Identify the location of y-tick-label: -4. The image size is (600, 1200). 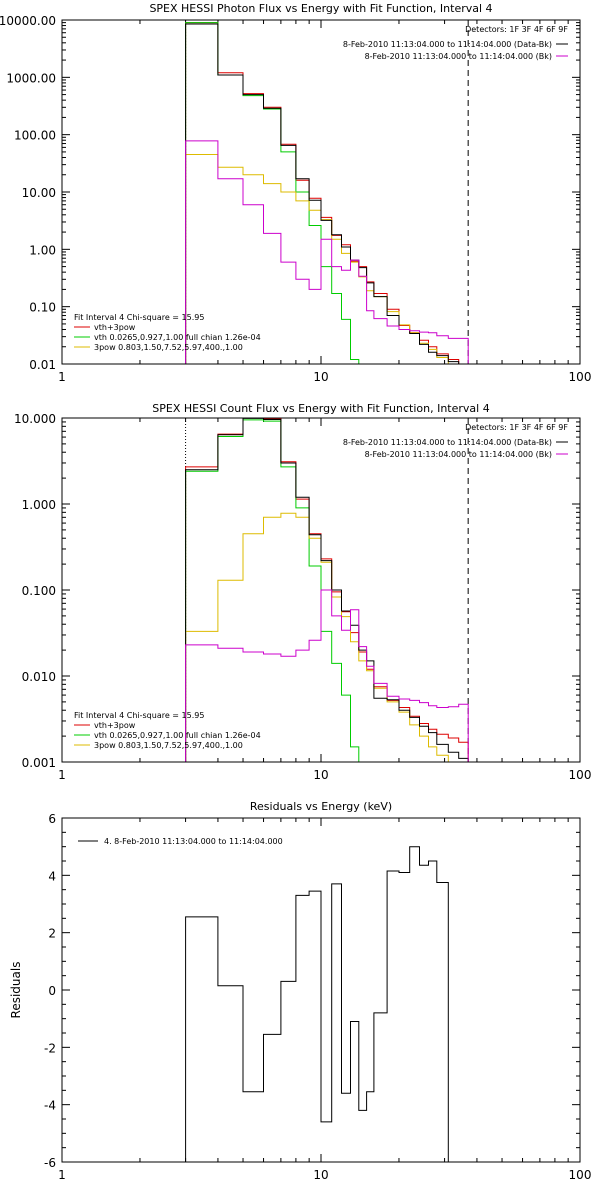
(50, 1106).